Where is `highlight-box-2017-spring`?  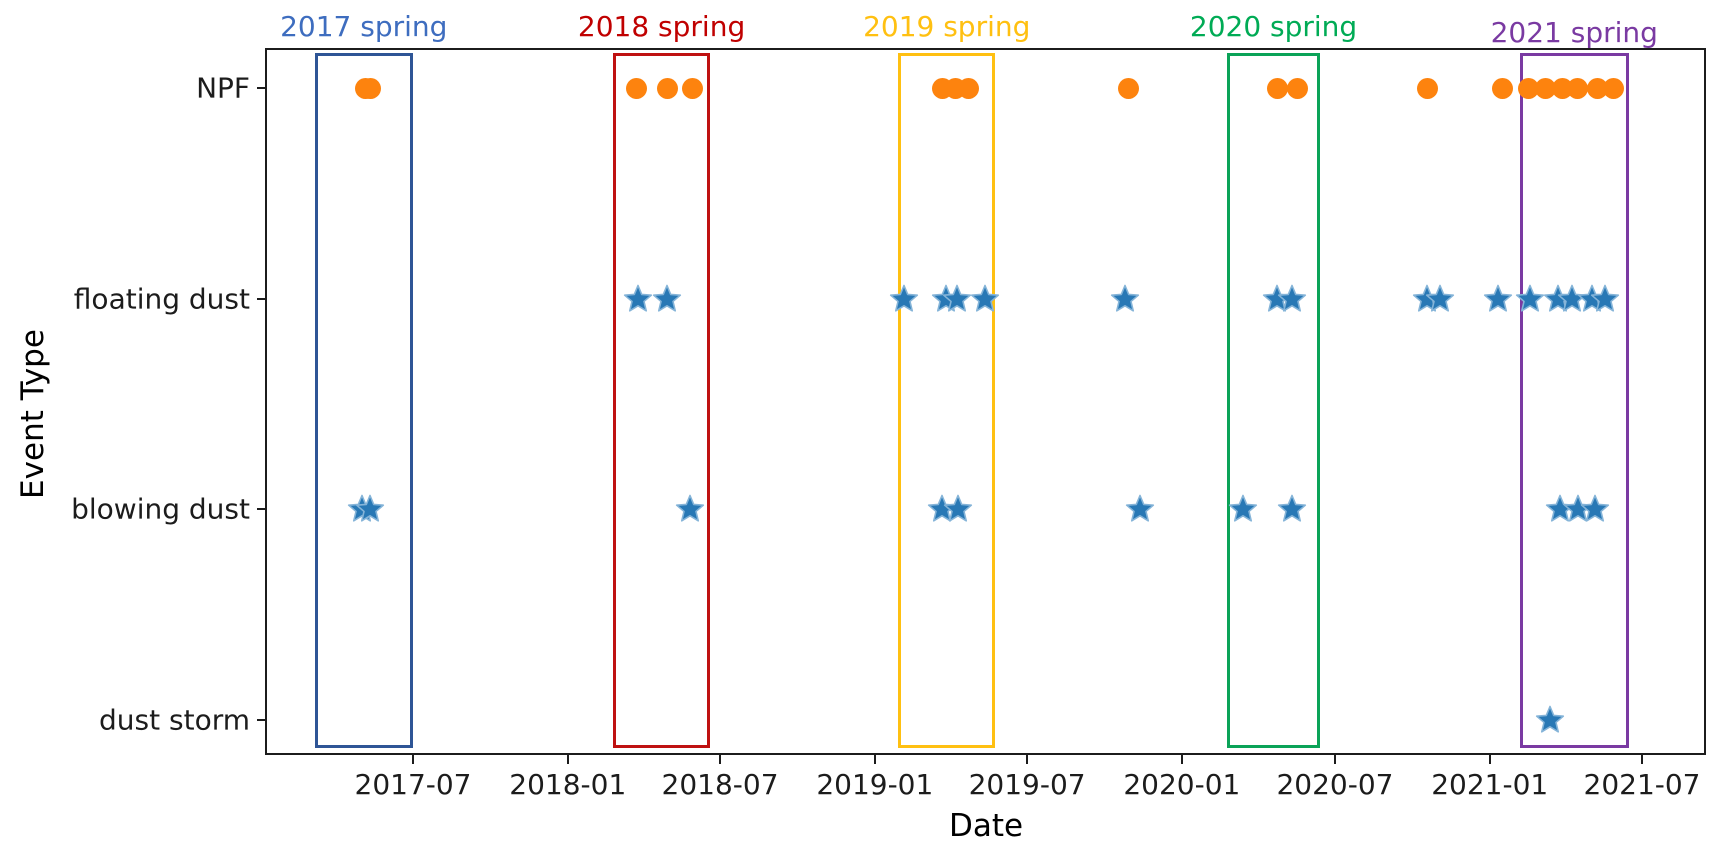
highlight-box-2017-spring is located at coordinates (363, 400).